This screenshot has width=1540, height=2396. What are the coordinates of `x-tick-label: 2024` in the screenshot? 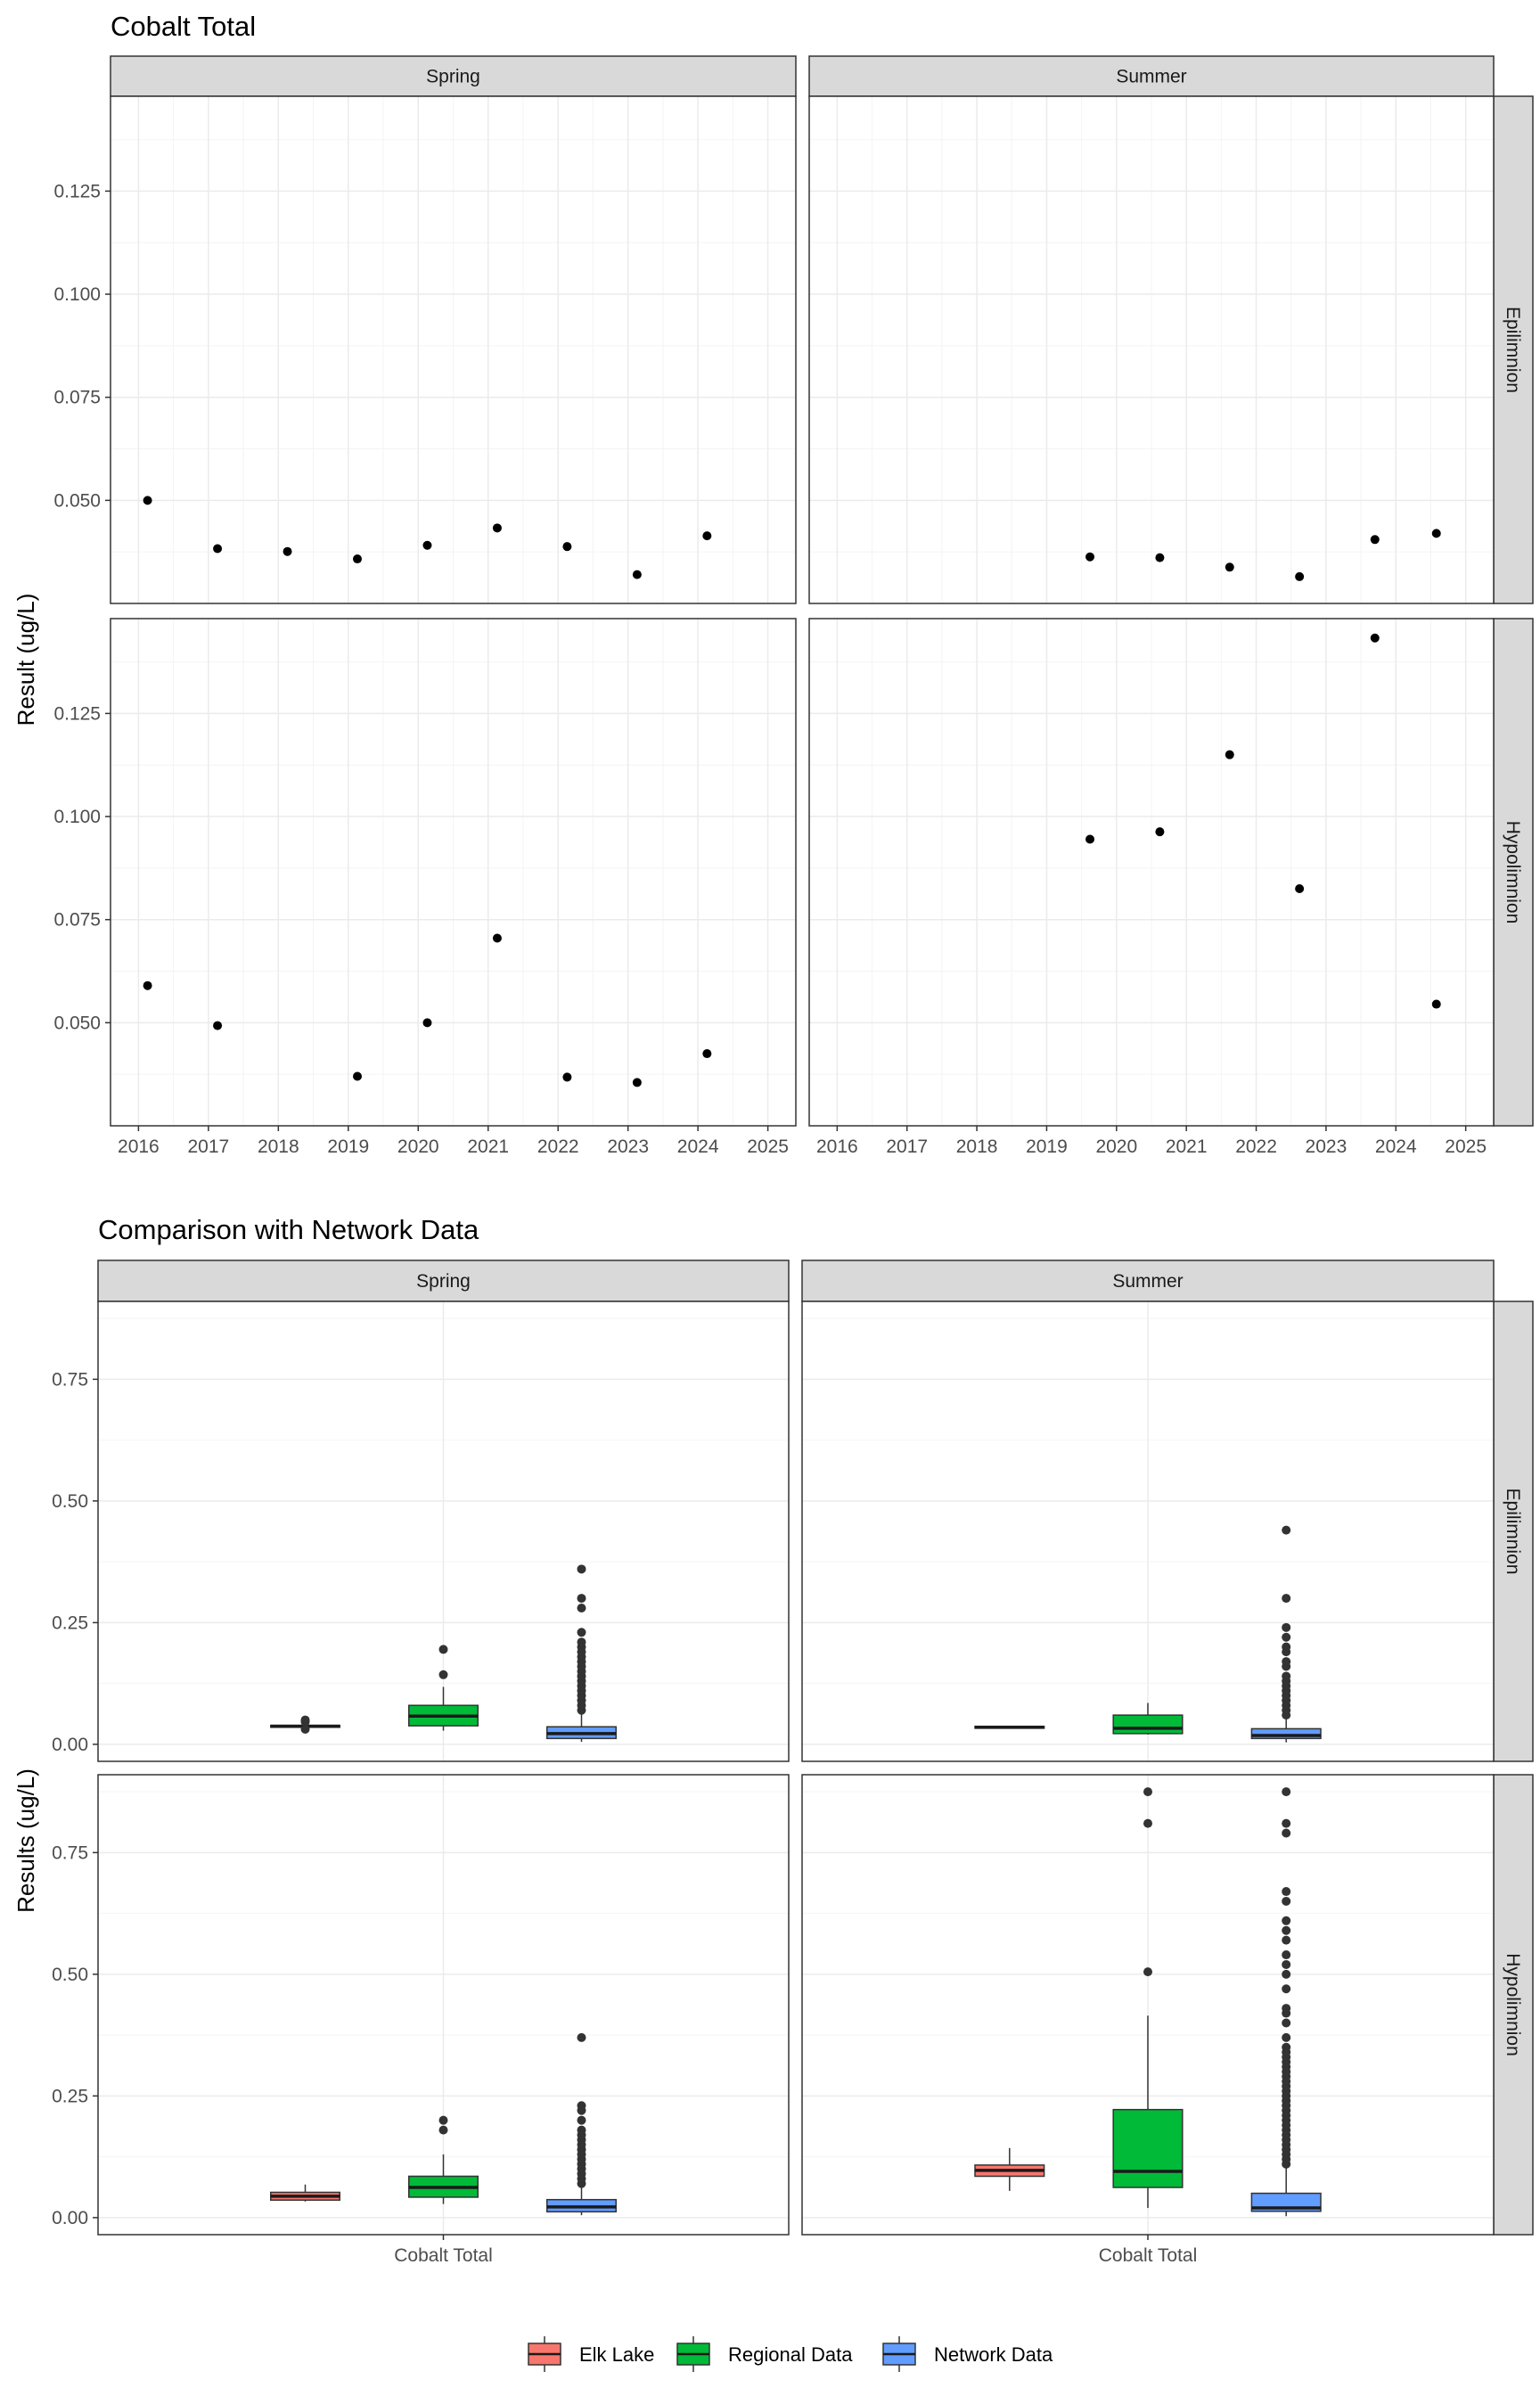 It's located at (698, 1146).